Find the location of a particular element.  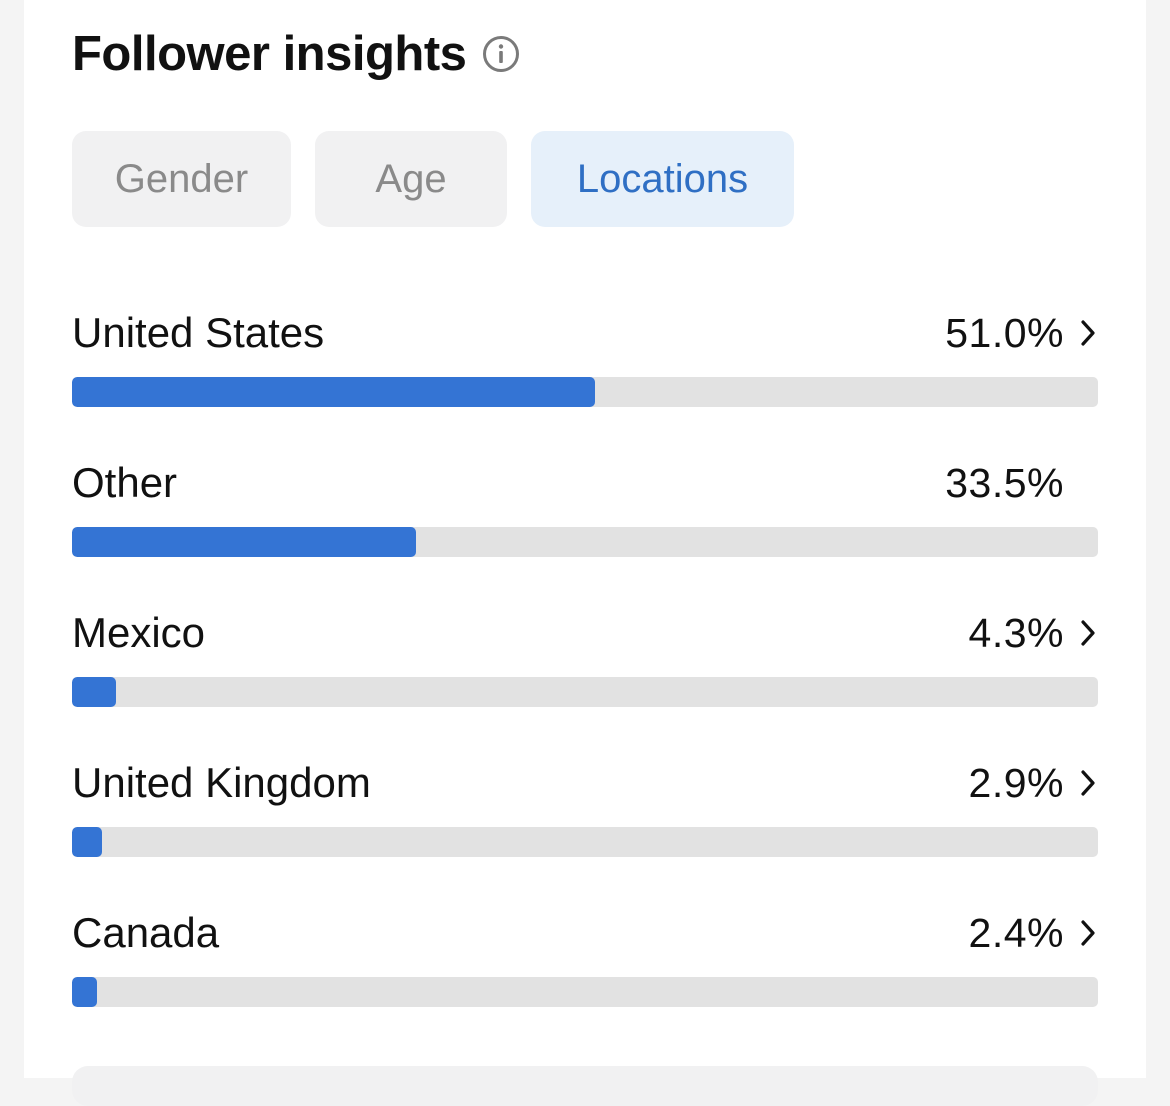

location-percent: 2.4% is located at coordinates (1016, 932).